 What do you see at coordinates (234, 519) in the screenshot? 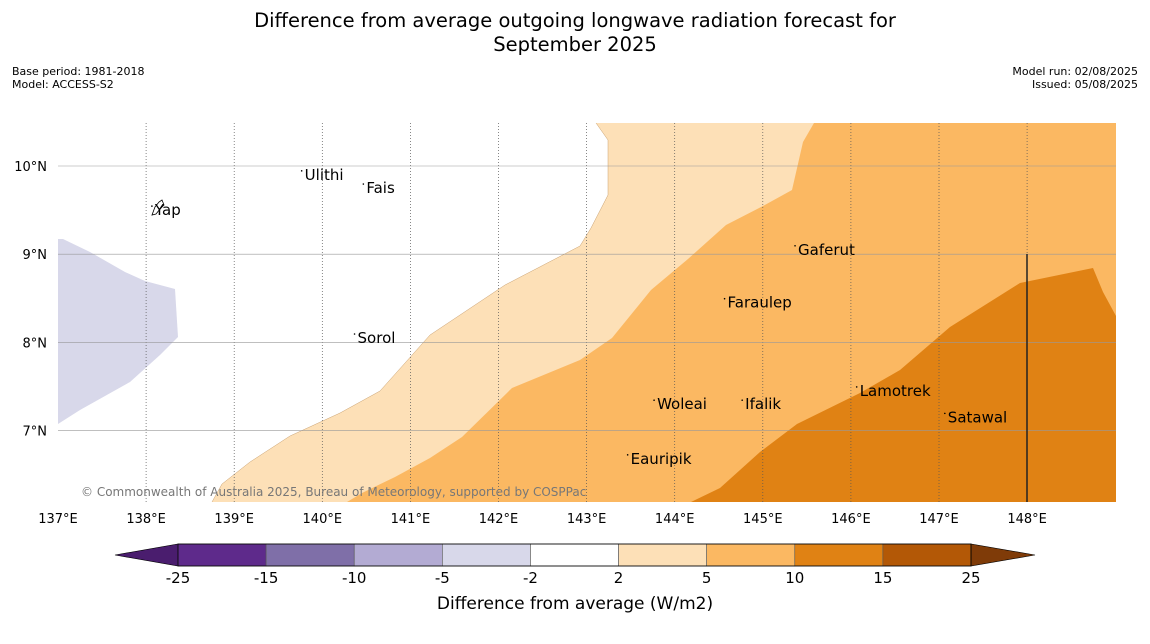
I see `lon-tick-label: 139°E` at bounding box center [234, 519].